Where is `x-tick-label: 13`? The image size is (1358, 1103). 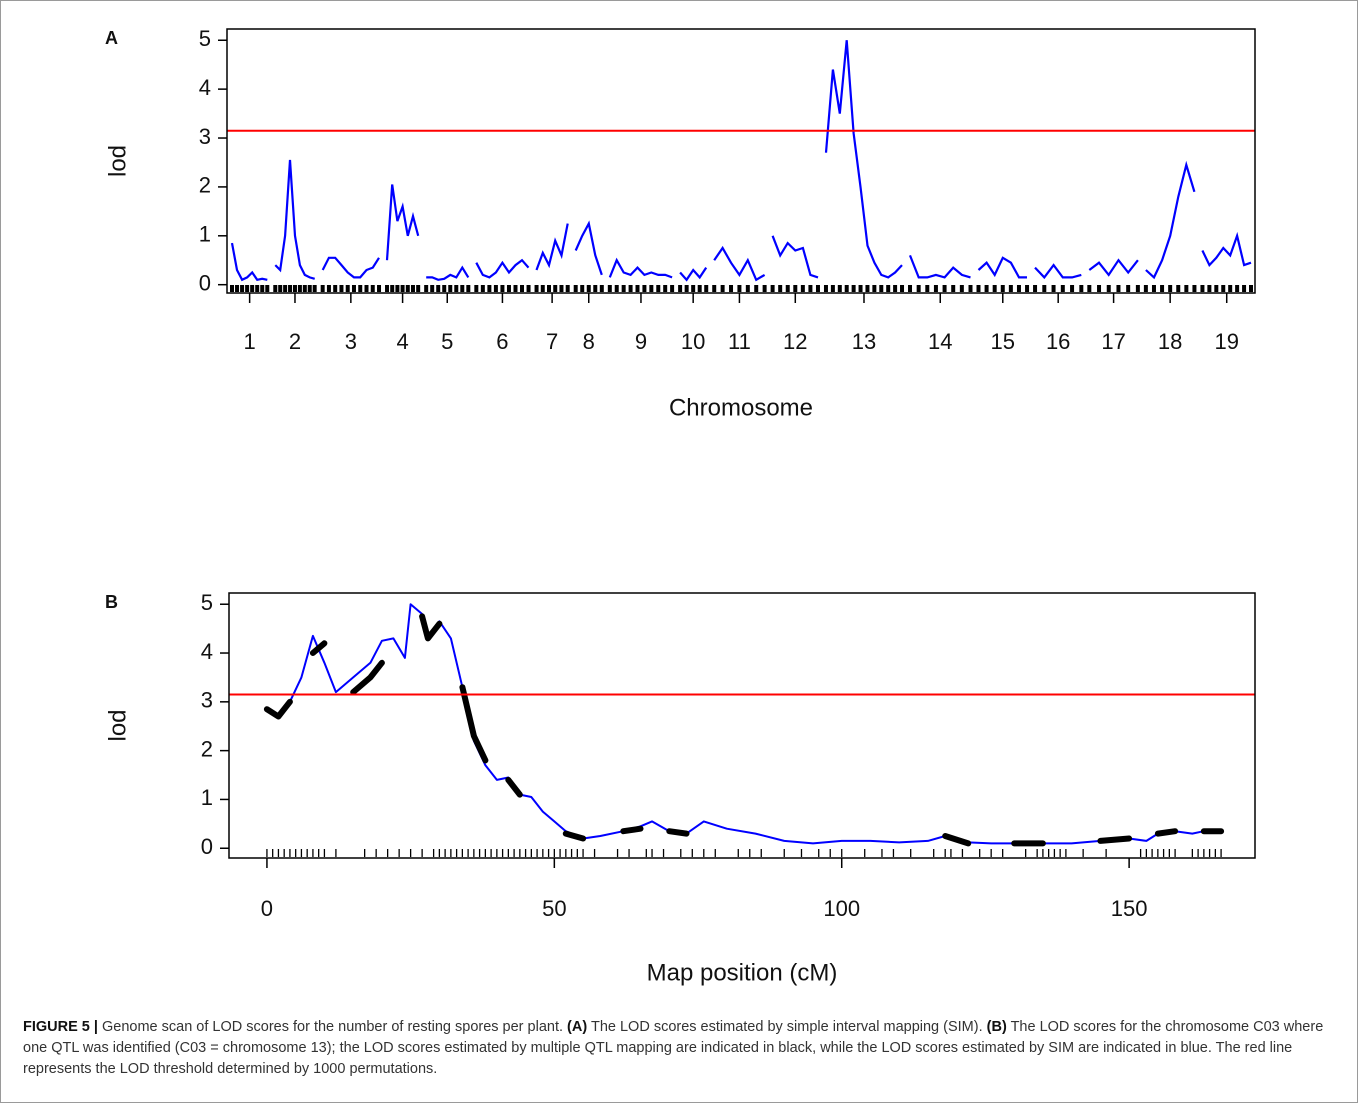
x-tick-label: 13 is located at coordinates (864, 341).